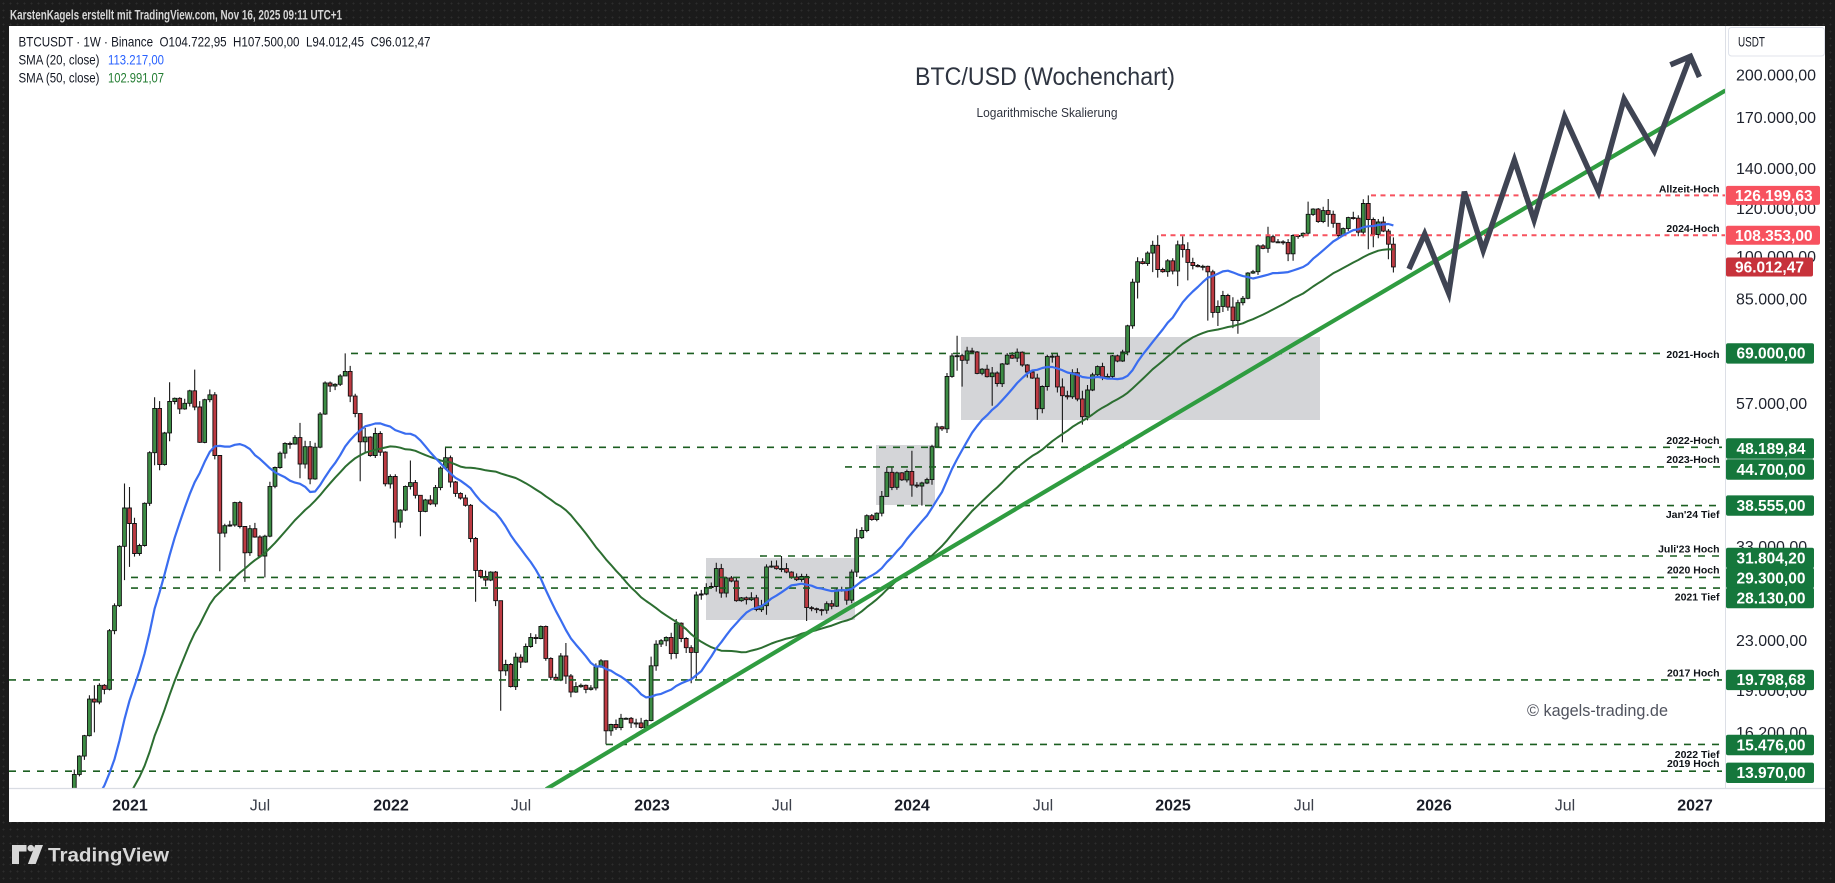 This screenshot has height=883, width=1835. I want to click on svg-text: 2022, so click(391, 806).